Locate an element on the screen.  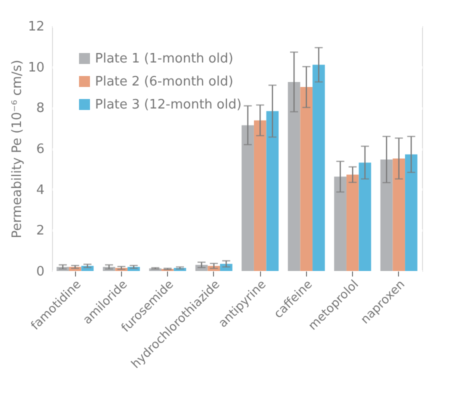
y-tick-label: 2 is located at coordinates (40, 231).